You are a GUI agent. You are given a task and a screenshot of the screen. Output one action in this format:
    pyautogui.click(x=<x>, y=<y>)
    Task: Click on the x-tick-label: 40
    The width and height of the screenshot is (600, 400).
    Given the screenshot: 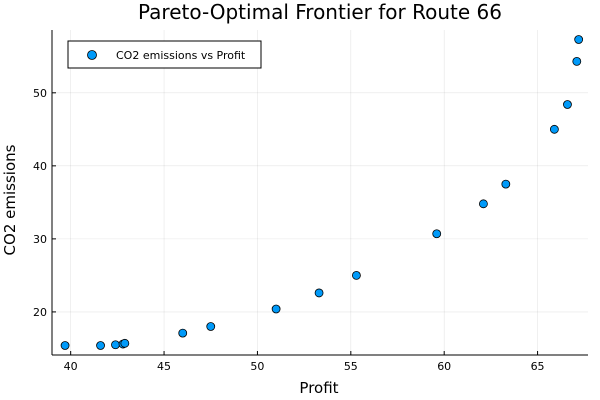 What is the action you would take?
    pyautogui.click(x=71, y=366)
    